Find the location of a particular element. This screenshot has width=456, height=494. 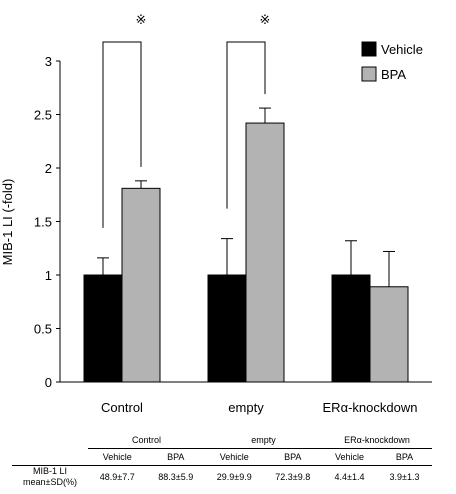

table-cell: 48.9±7.7 is located at coordinates (117, 477).